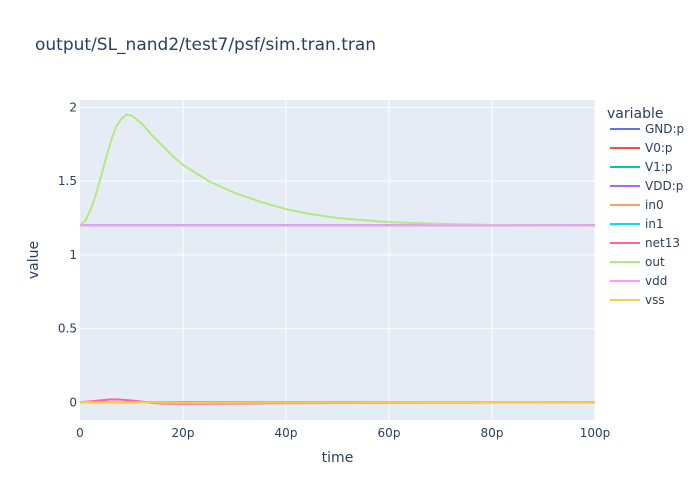  Describe the element at coordinates (641, 148) in the screenshot. I see `legend-item: V0:p` at that location.